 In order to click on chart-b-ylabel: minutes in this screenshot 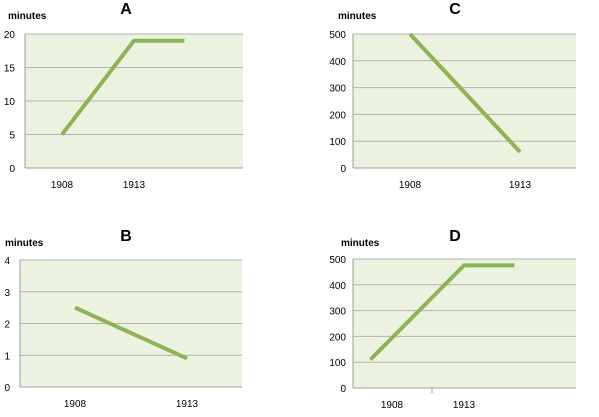, I will do `click(24, 243)`.